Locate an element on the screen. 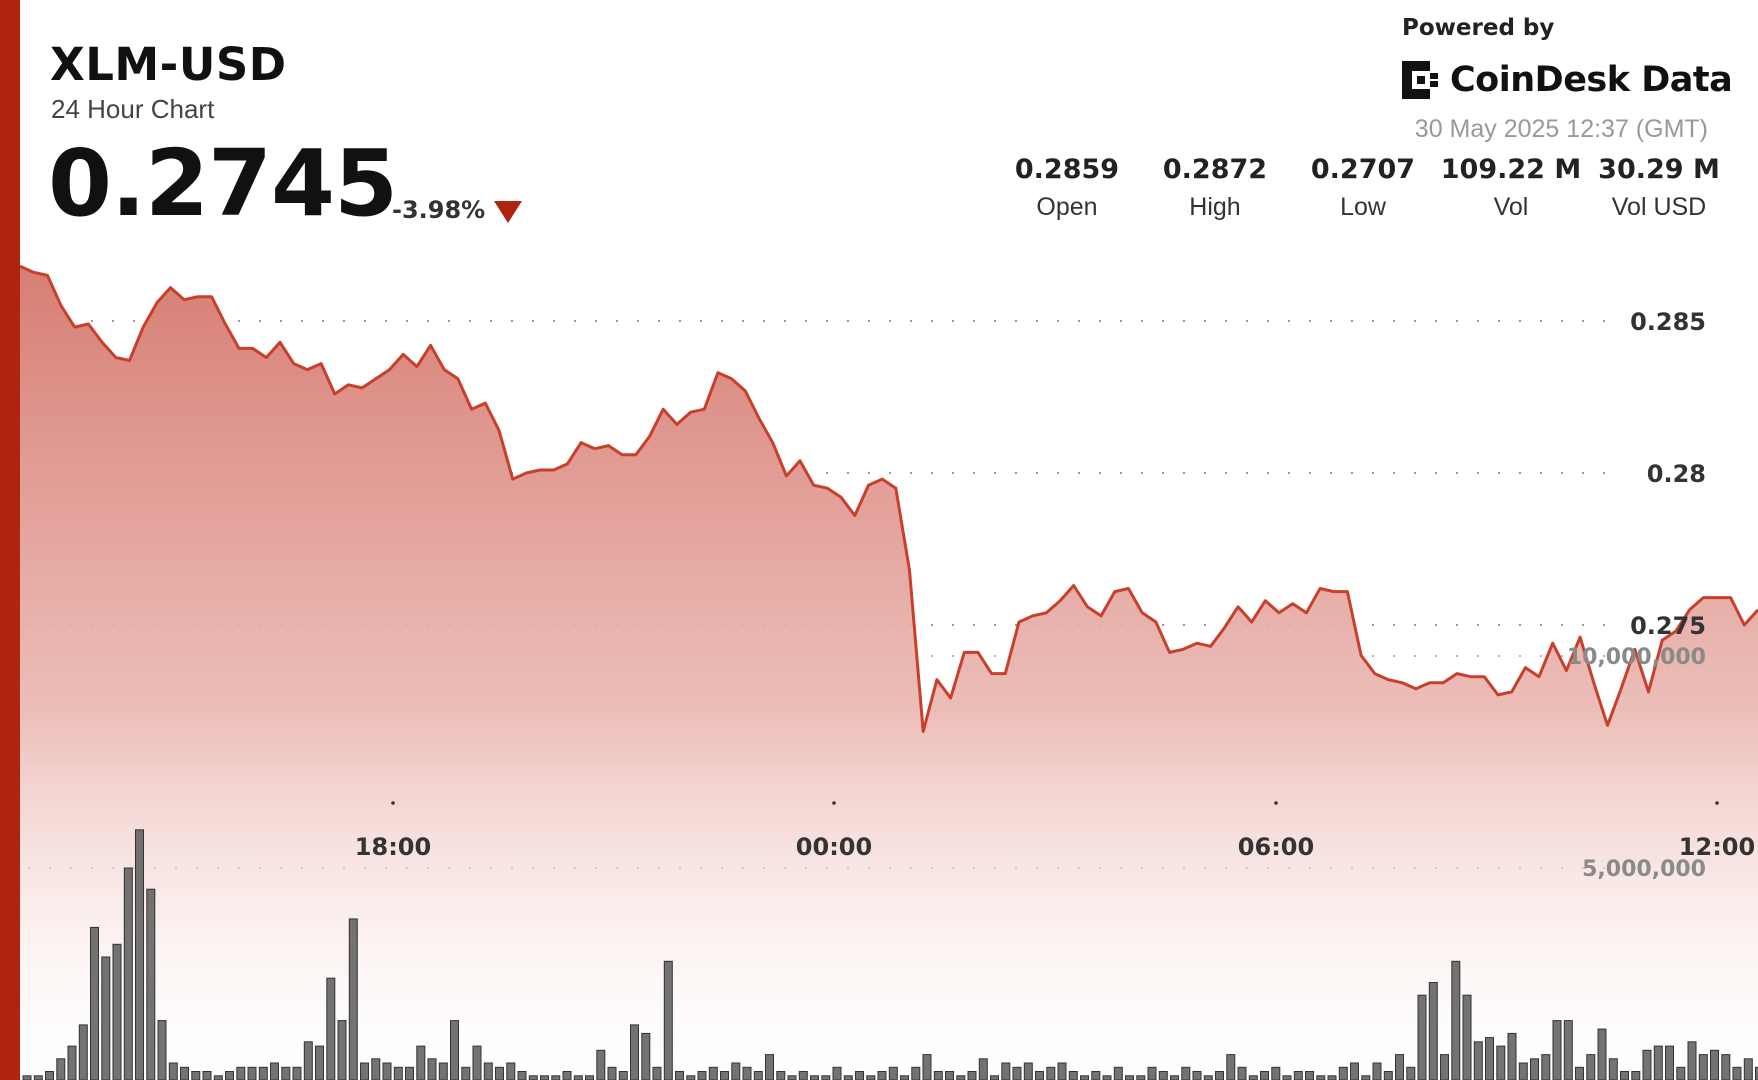  brand-logo: CoinDesk Data is located at coordinates (1566, 80).